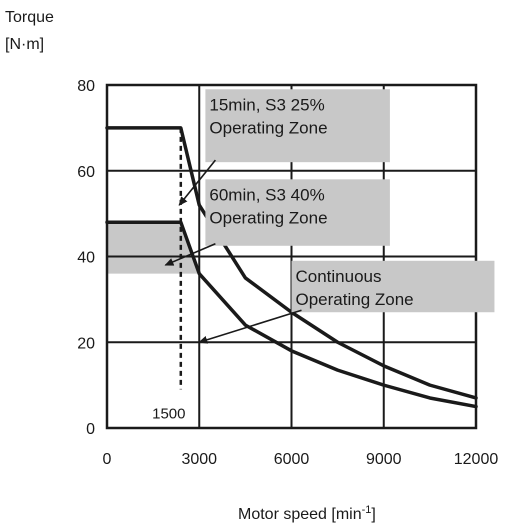 The image size is (520, 530). What do you see at coordinates (367, 510) in the screenshot?
I see `x-axis-label-sup: -1` at bounding box center [367, 510].